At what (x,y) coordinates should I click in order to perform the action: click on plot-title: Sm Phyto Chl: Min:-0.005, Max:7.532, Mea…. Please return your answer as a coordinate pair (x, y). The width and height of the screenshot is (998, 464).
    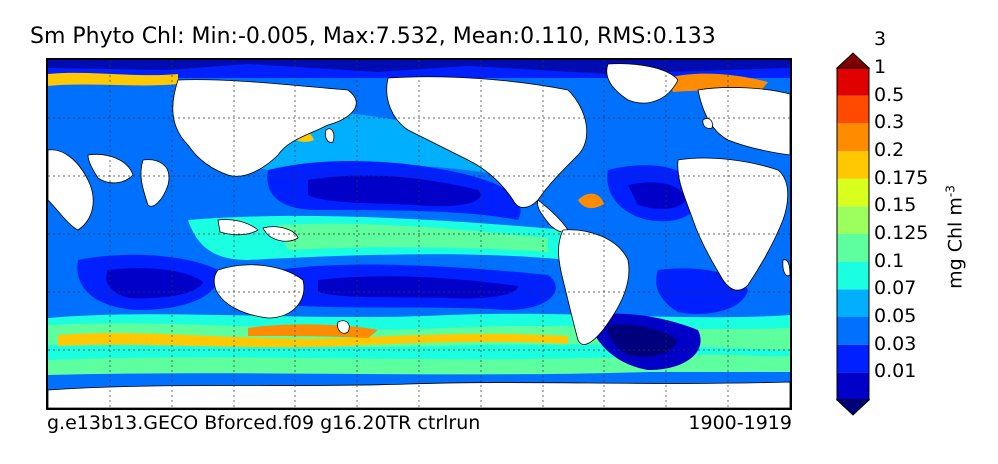
    Looking at the image, I should click on (373, 36).